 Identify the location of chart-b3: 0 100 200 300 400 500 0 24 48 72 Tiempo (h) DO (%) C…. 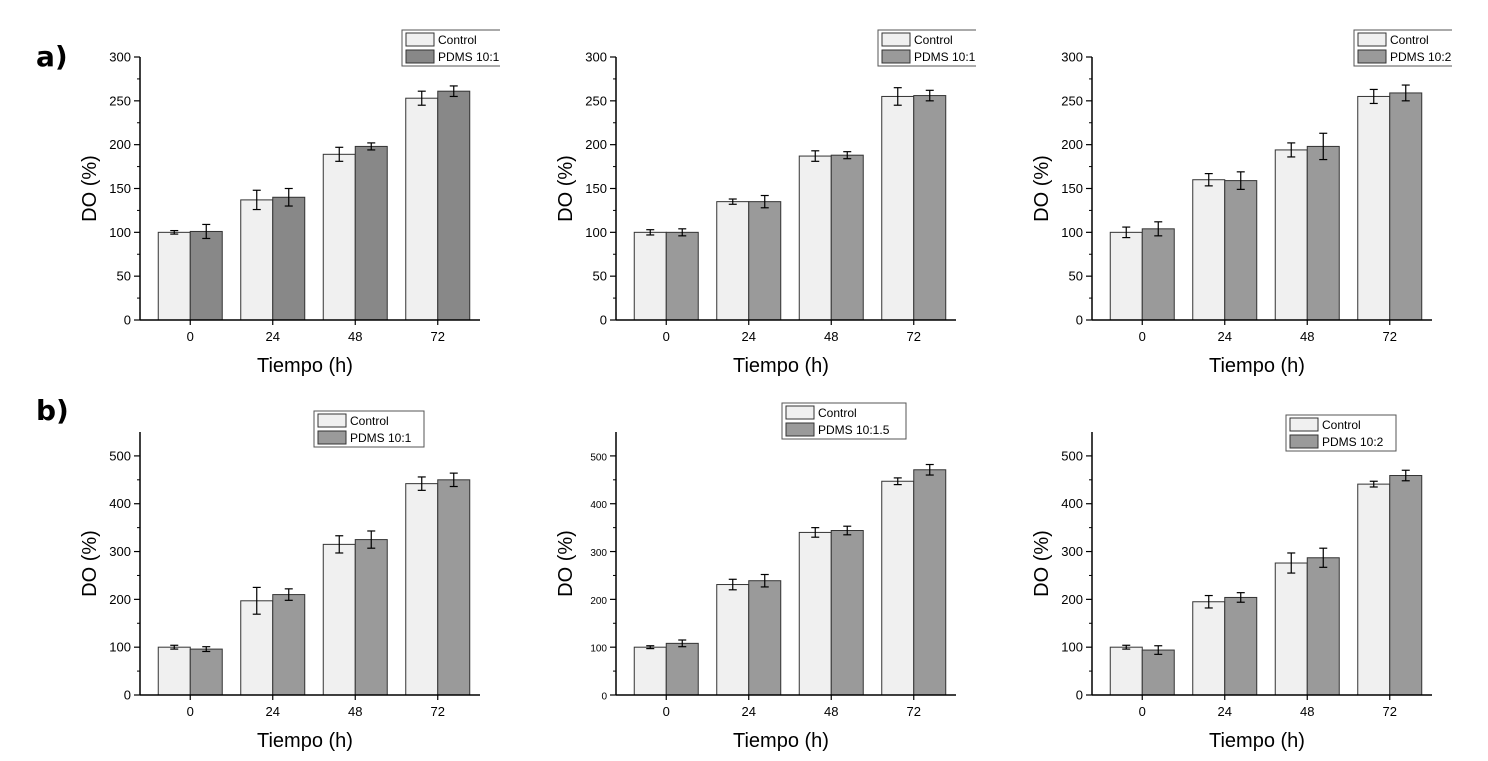
(1231, 583).